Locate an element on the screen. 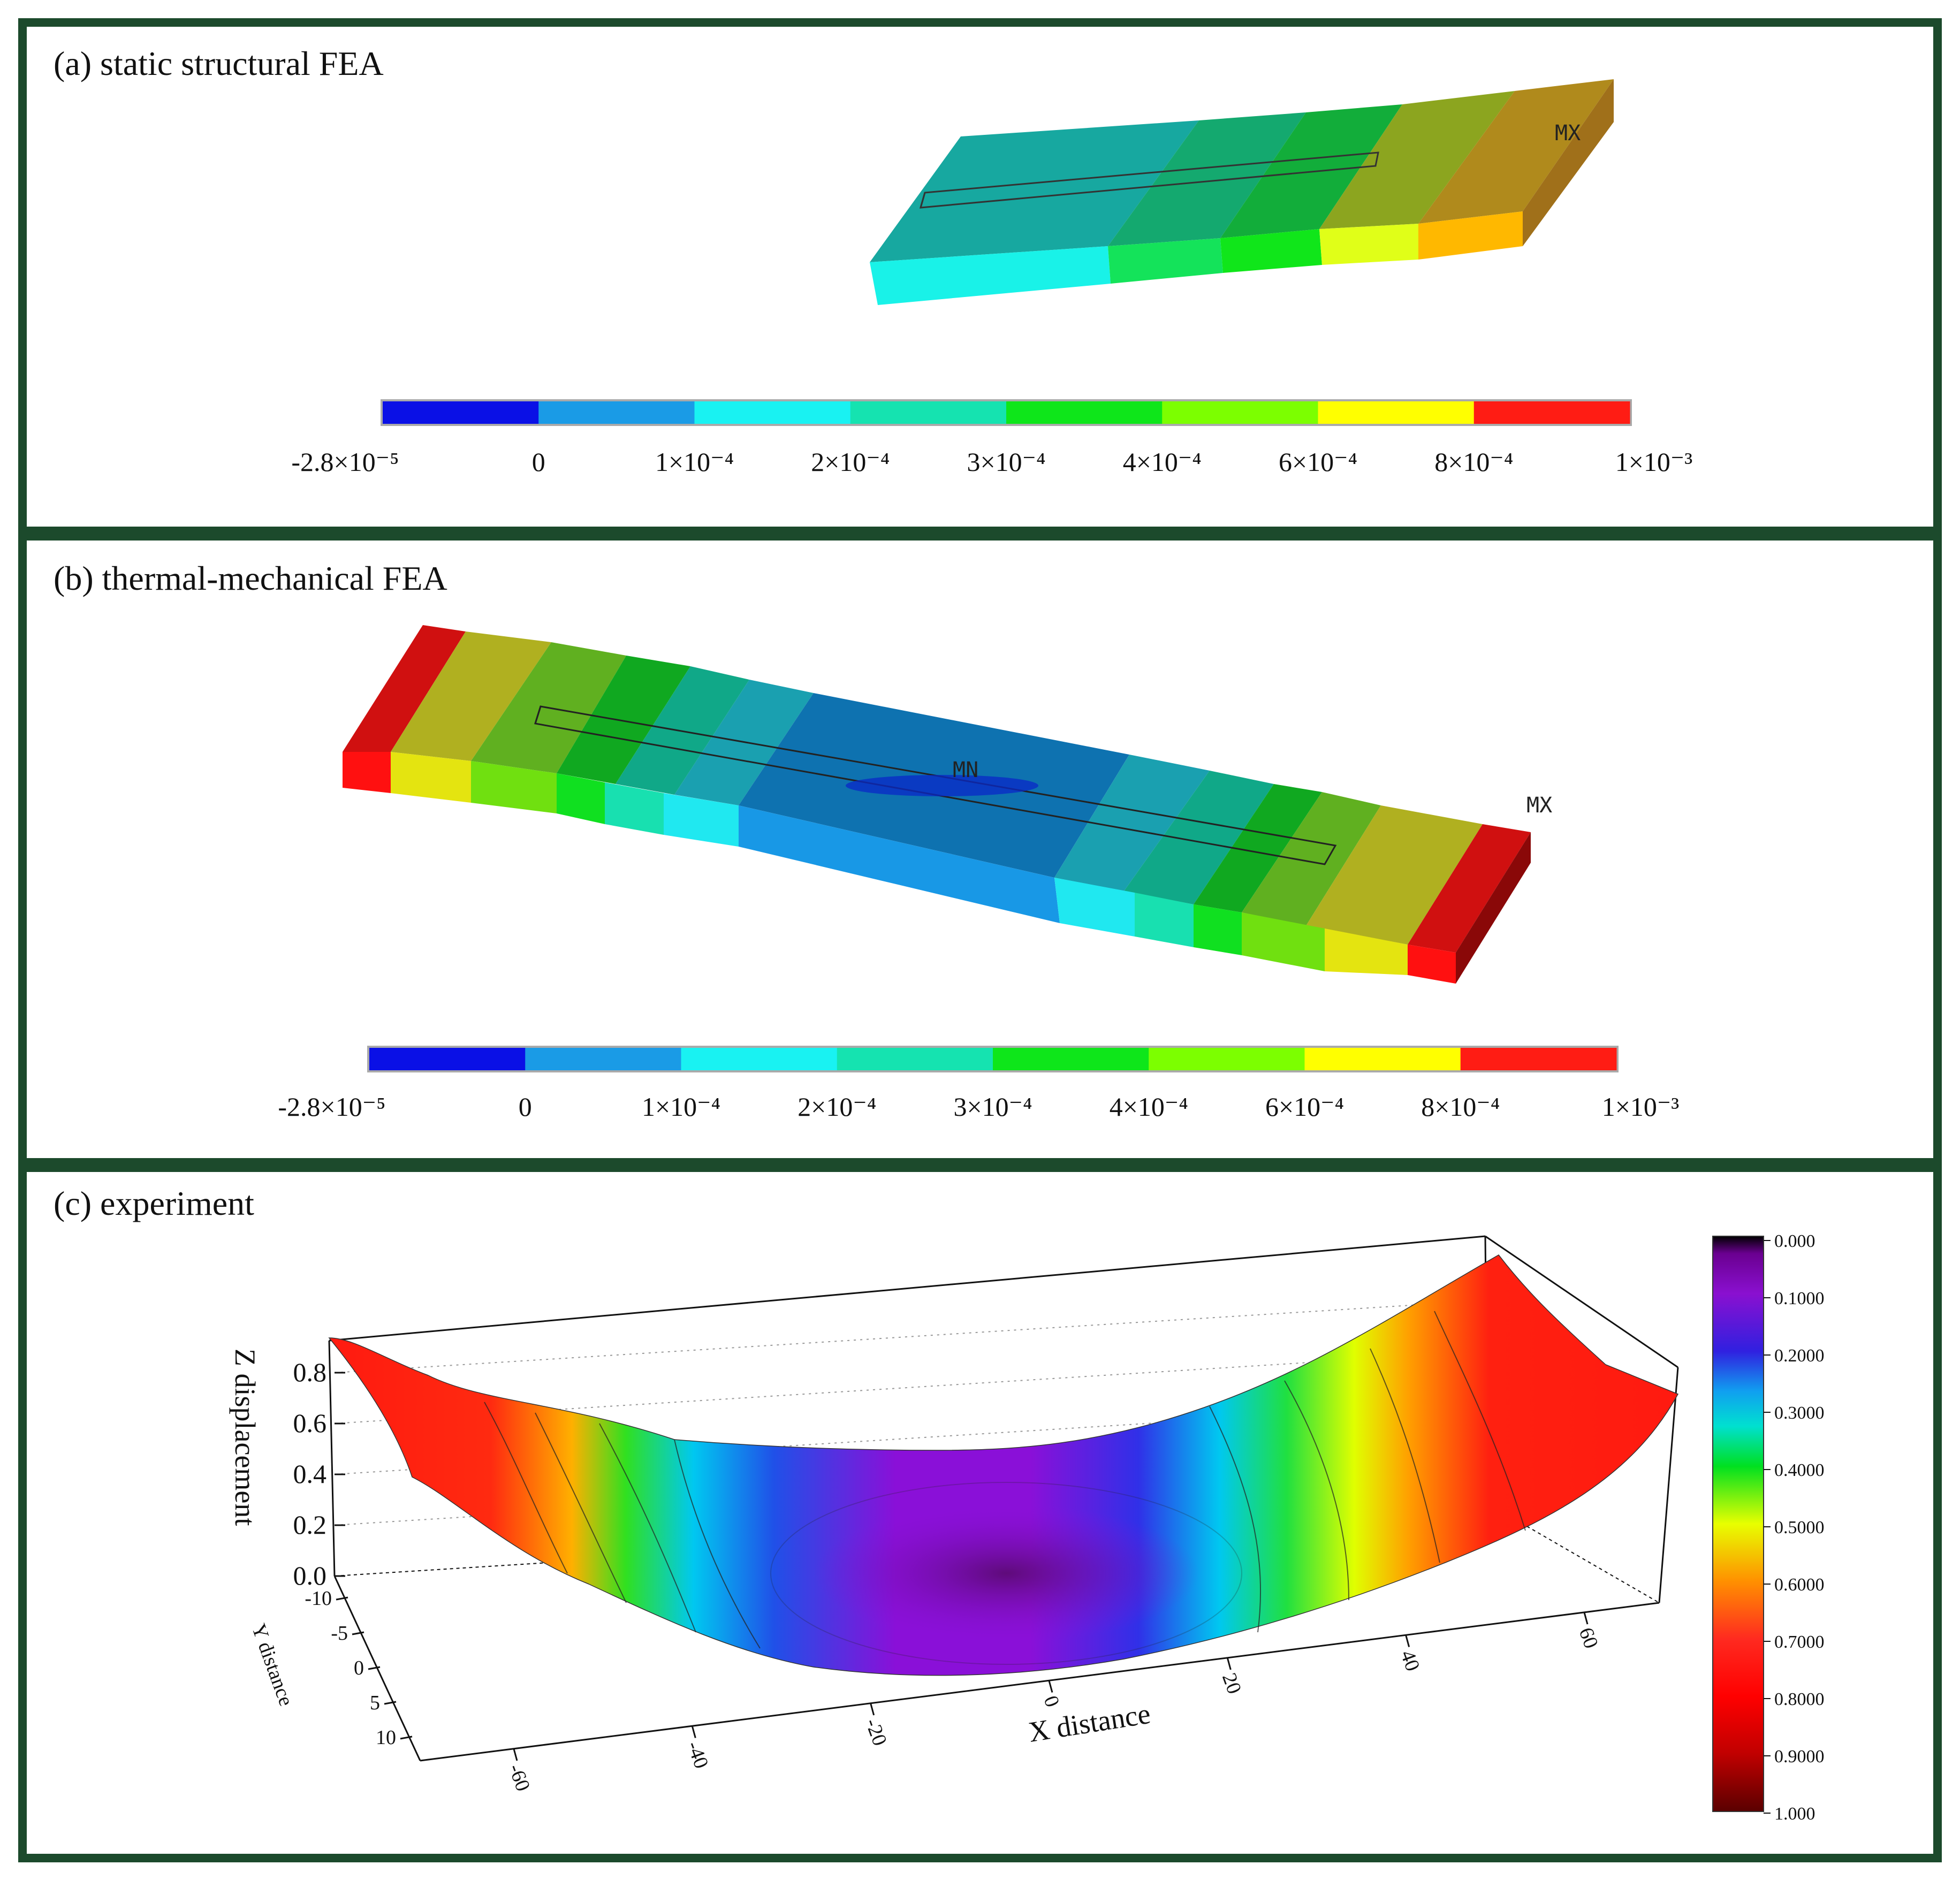 The image size is (1960, 1880). panel-c-z-axis: 0.0 0.2 0.4 0.6 0.8 is located at coordinates (319, 1473).